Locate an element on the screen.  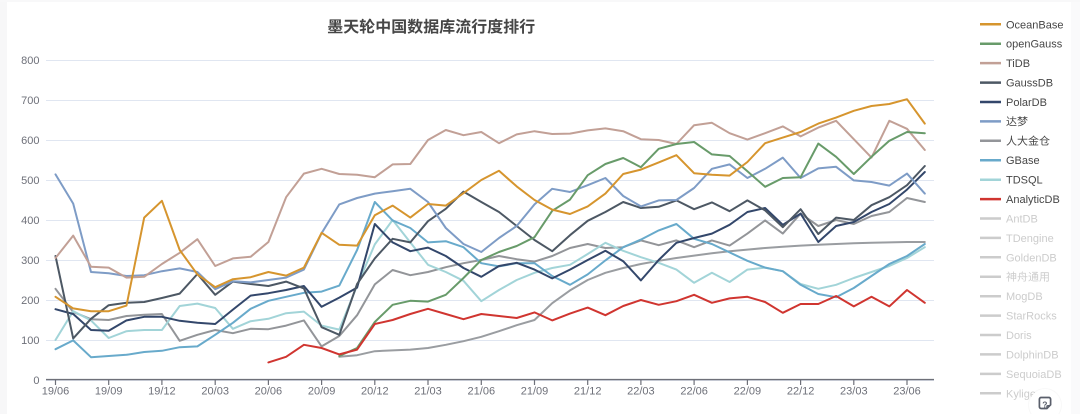
svg-text: StarRocks is located at coordinates (1031, 317).